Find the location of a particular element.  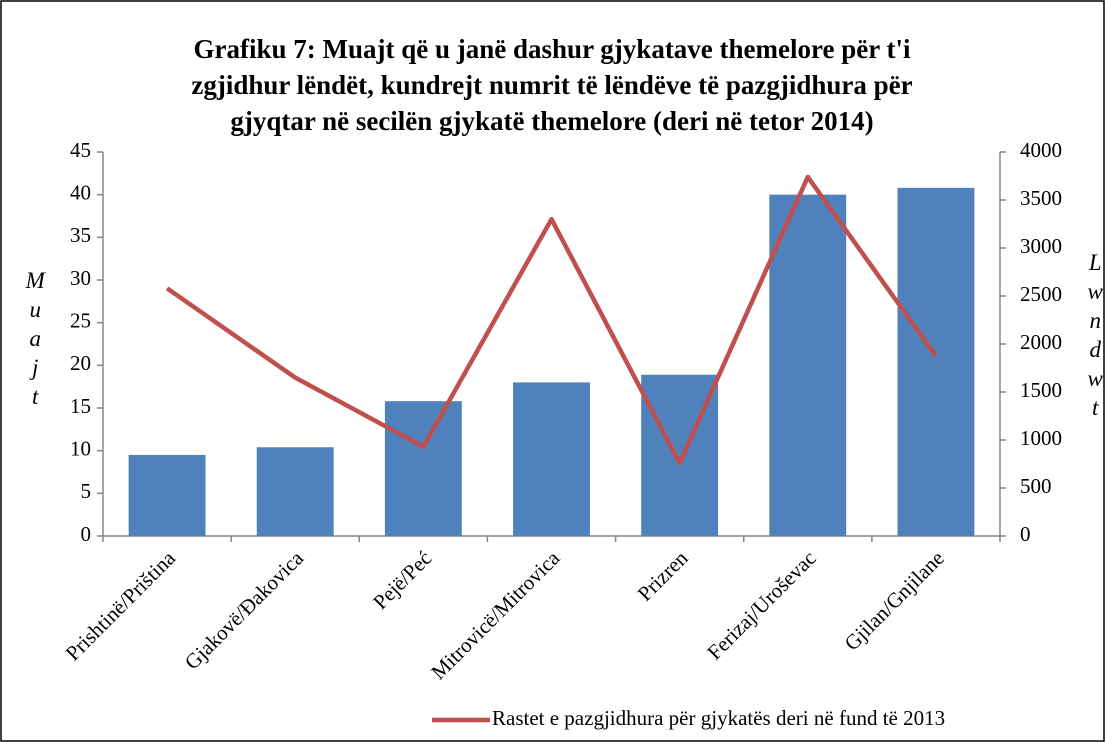

y-tick-label: 0 is located at coordinates (86, 534).